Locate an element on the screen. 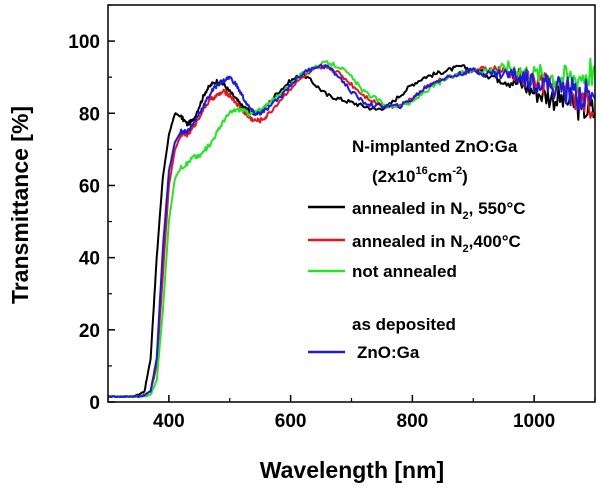  y-tick-label-1: 20 is located at coordinates (89, 331).